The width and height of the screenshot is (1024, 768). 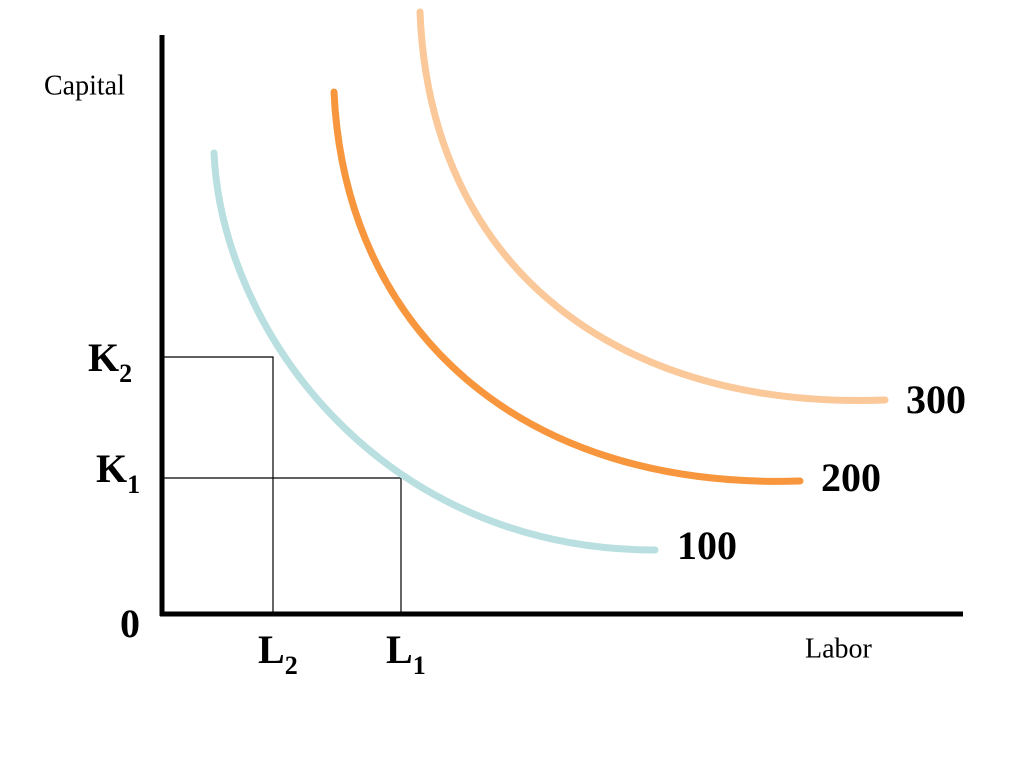 I want to click on y-point-label: K1, so click(x=118, y=472).